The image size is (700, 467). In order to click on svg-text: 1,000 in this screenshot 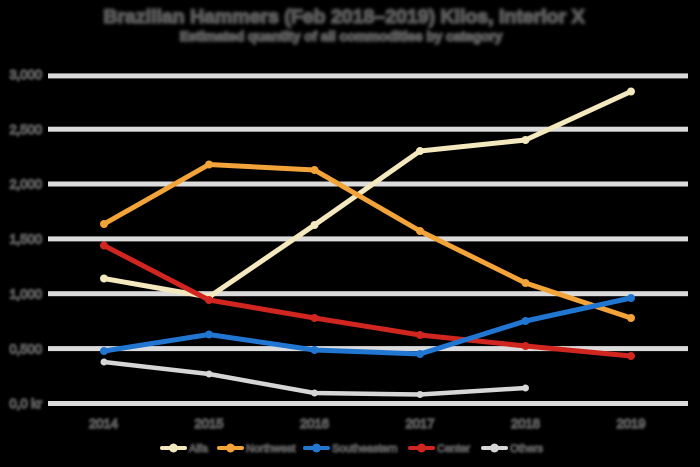, I will do `click(25, 294)`.